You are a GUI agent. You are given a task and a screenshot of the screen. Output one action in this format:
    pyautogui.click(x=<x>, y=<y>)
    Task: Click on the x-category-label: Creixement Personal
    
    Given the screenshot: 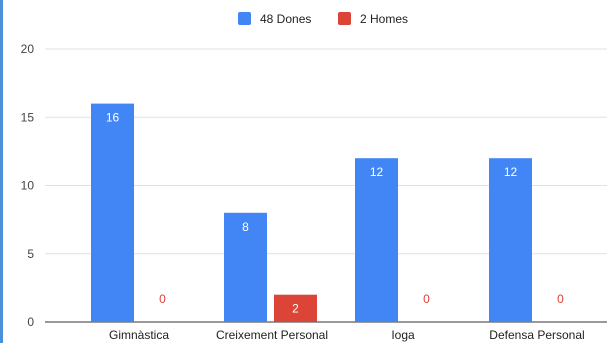 What is the action you would take?
    pyautogui.click(x=272, y=335)
    